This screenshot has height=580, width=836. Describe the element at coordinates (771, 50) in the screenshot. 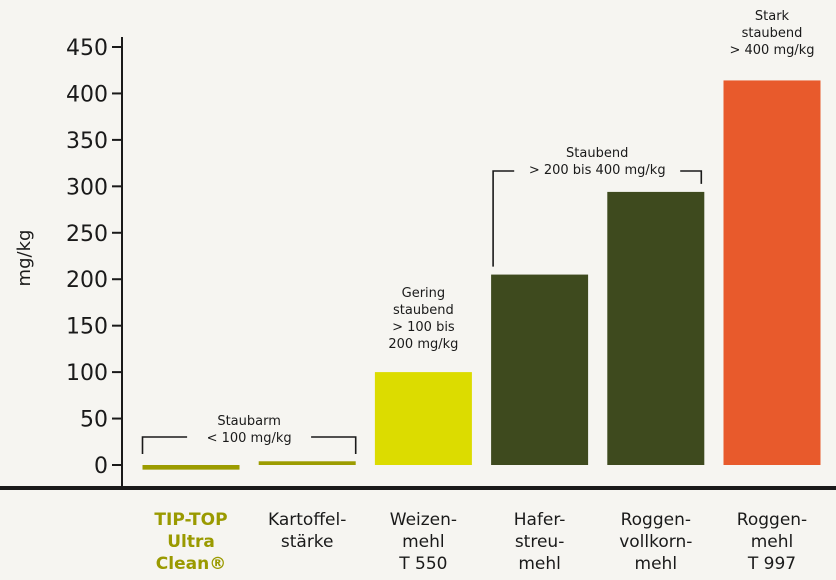

I see `annotation-line: > 400 mg/kg` at that location.